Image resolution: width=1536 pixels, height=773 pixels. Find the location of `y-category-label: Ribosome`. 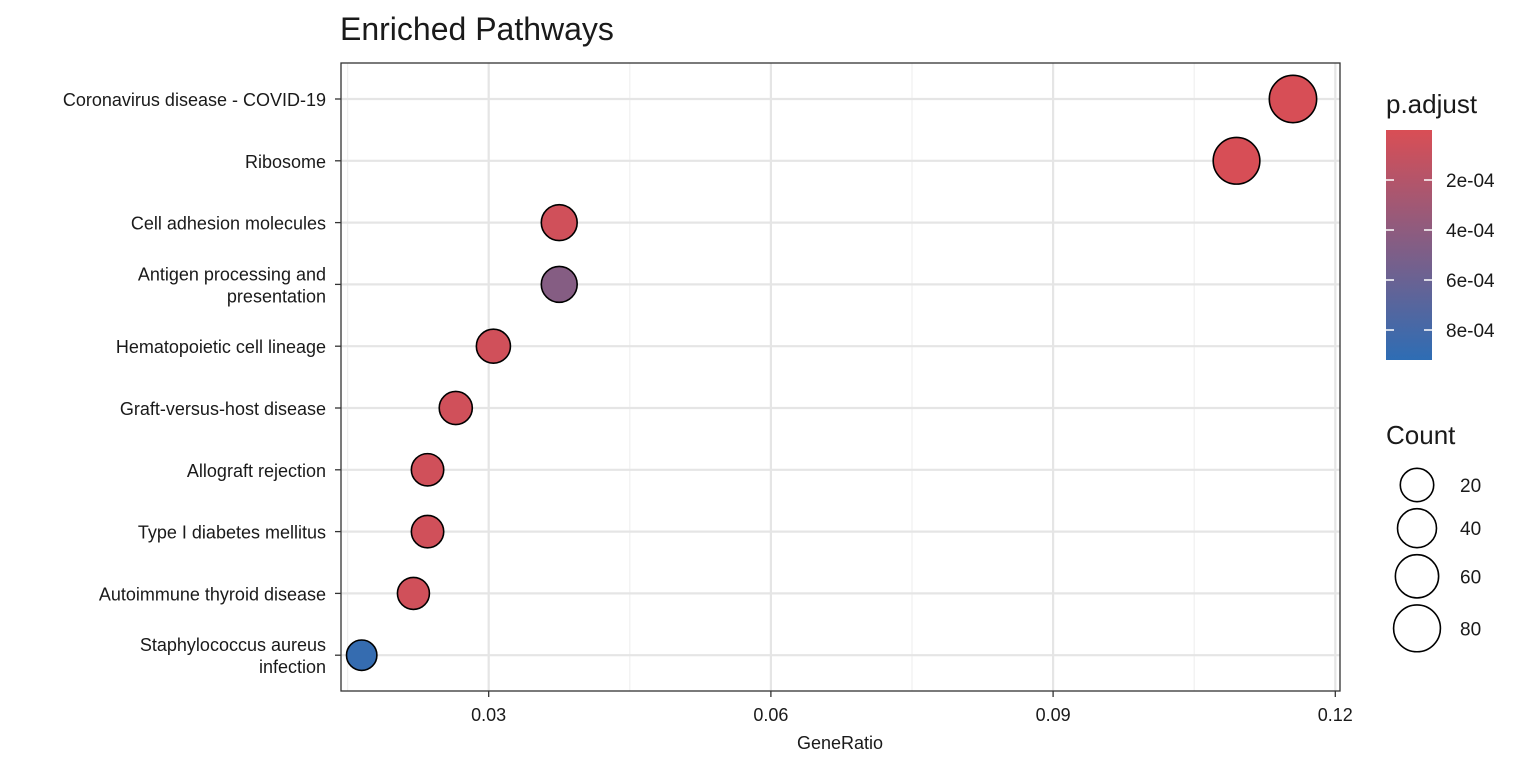

y-category-label: Ribosome is located at coordinates (285, 162).